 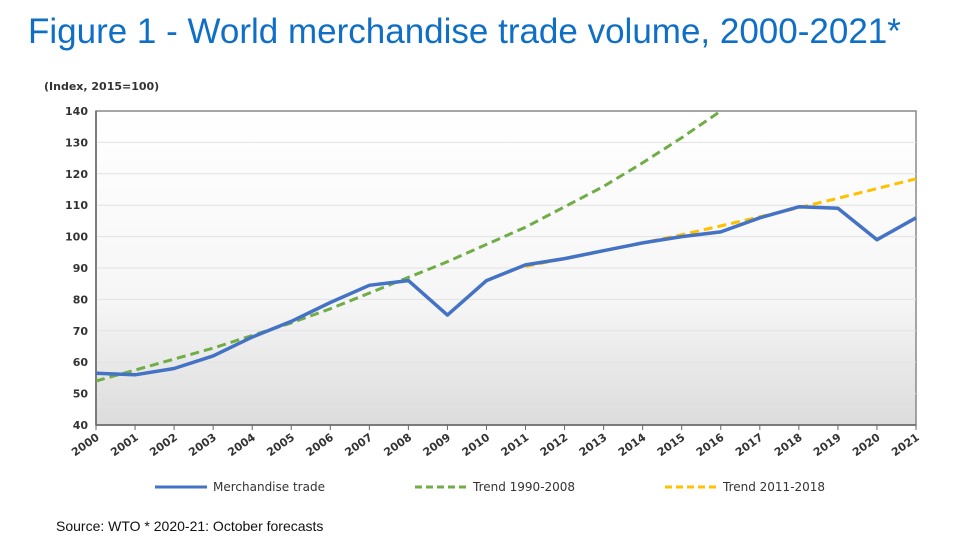 I want to click on legend-label: Trend 2011-2018, so click(x=773, y=487).